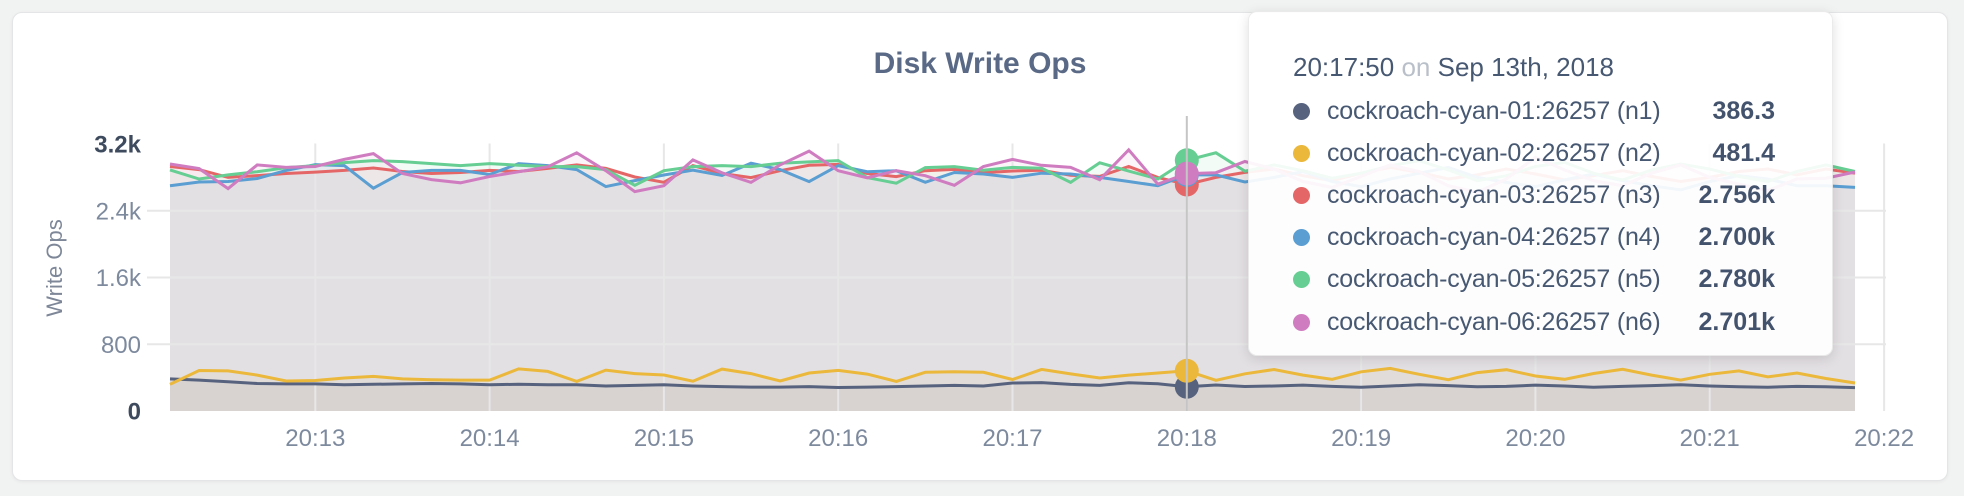 The height and width of the screenshot is (496, 1964). Describe the element at coordinates (1494, 279) in the screenshot. I see `series-name: cockroach-cyan-05:26257 (n5)` at that location.